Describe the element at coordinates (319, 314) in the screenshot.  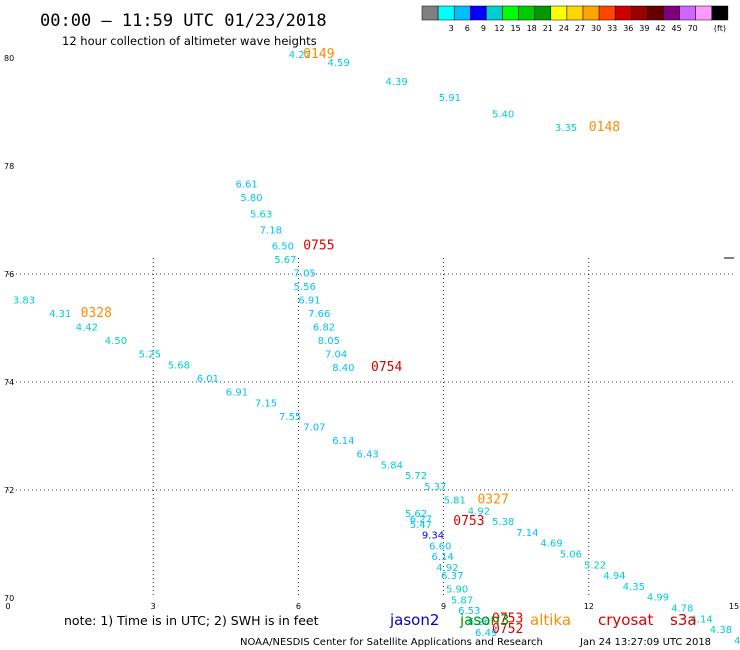
I see `wave-height-value: 7.66` at that location.